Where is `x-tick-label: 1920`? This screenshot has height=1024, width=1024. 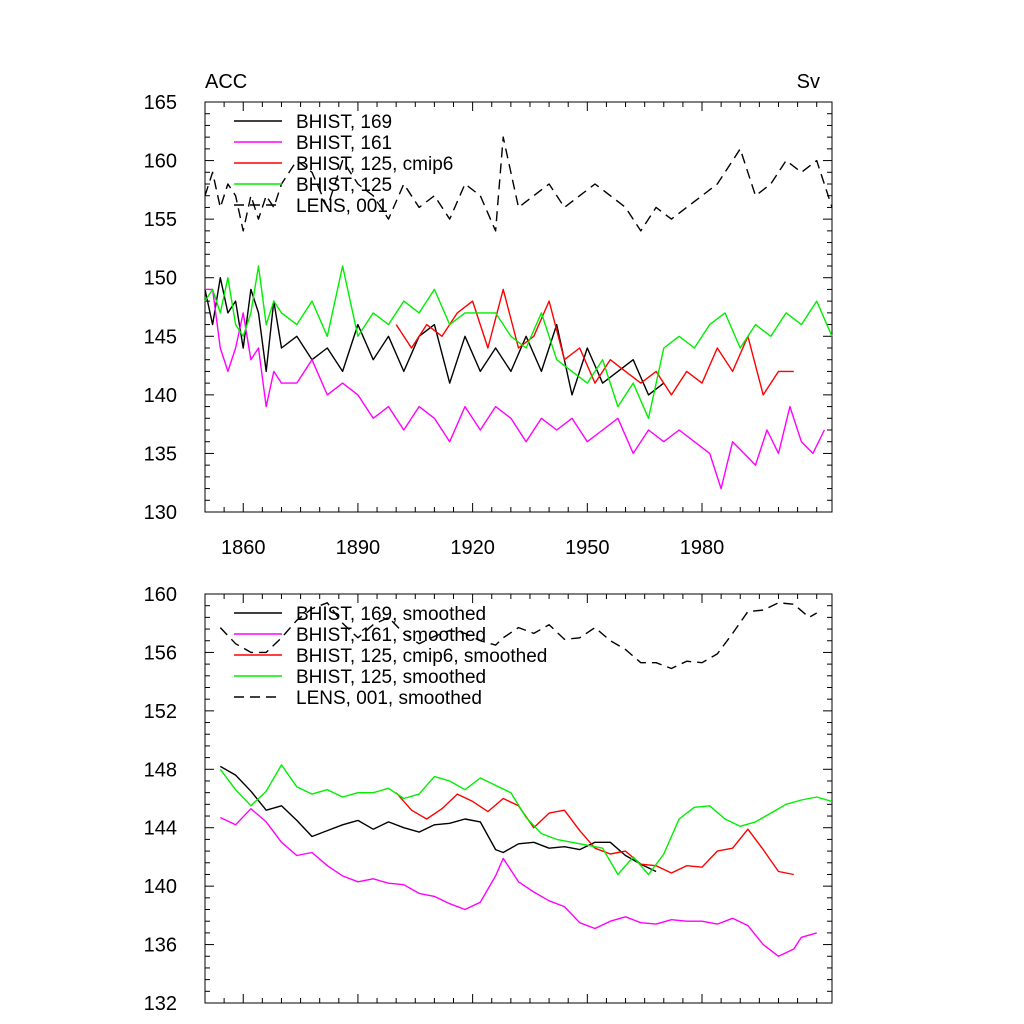
x-tick-label: 1920 is located at coordinates (472, 548).